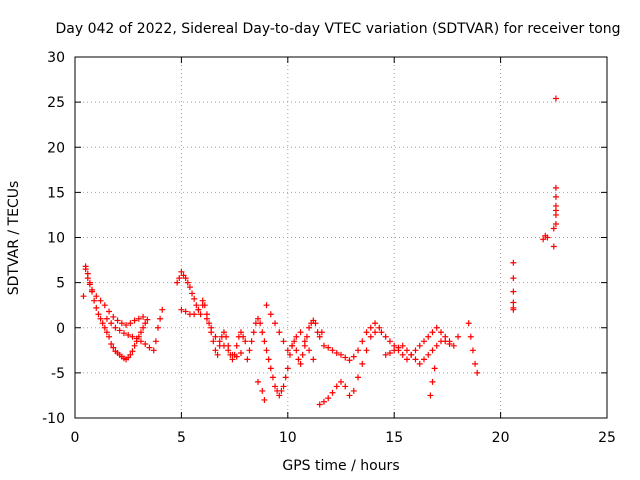  I want to click on x-tick-label: 25, so click(607, 438).